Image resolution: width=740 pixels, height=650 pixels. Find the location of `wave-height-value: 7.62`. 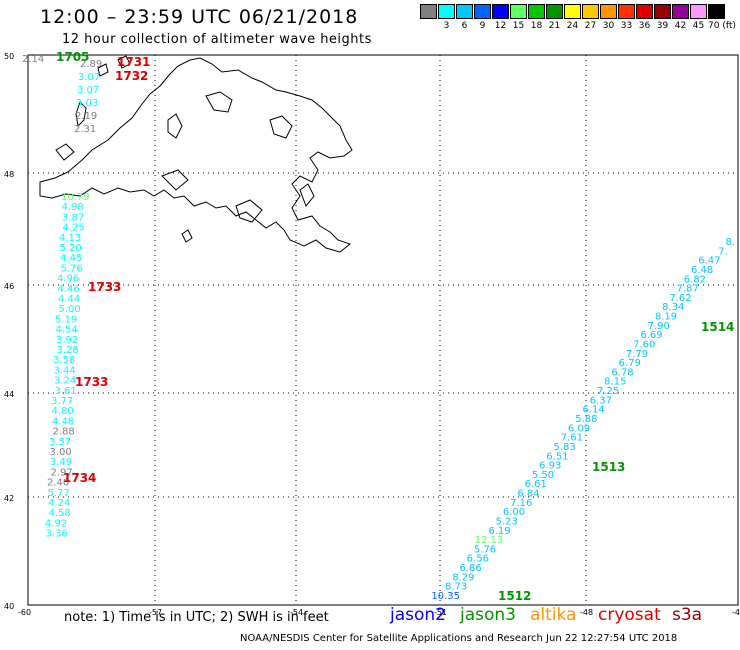

wave-height-value: 7.62 is located at coordinates (680, 298).